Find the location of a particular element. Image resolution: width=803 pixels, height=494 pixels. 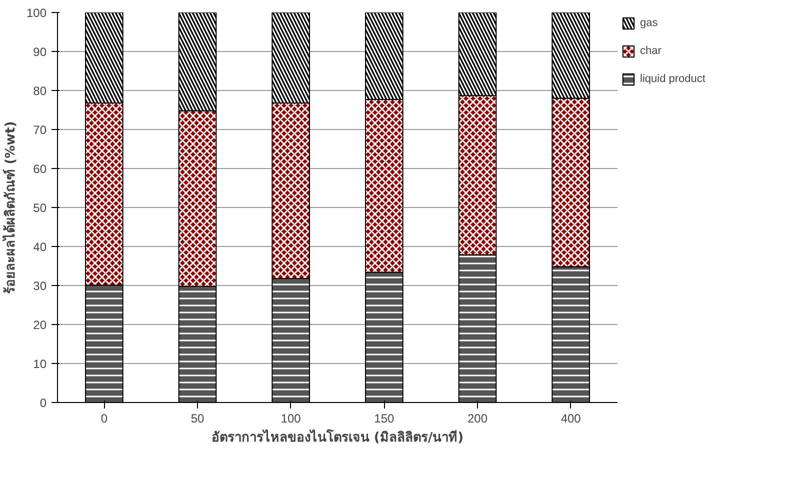

y-tick-label: 10 is located at coordinates (40, 364).